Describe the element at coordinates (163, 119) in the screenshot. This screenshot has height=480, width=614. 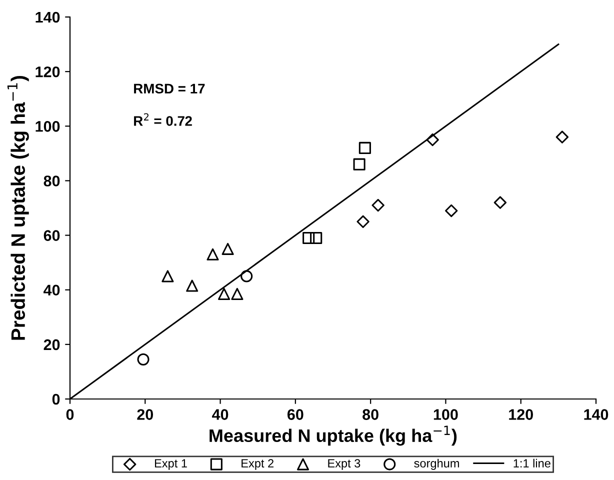
I see `annotation: R$^{2}$ = 0.72` at that location.